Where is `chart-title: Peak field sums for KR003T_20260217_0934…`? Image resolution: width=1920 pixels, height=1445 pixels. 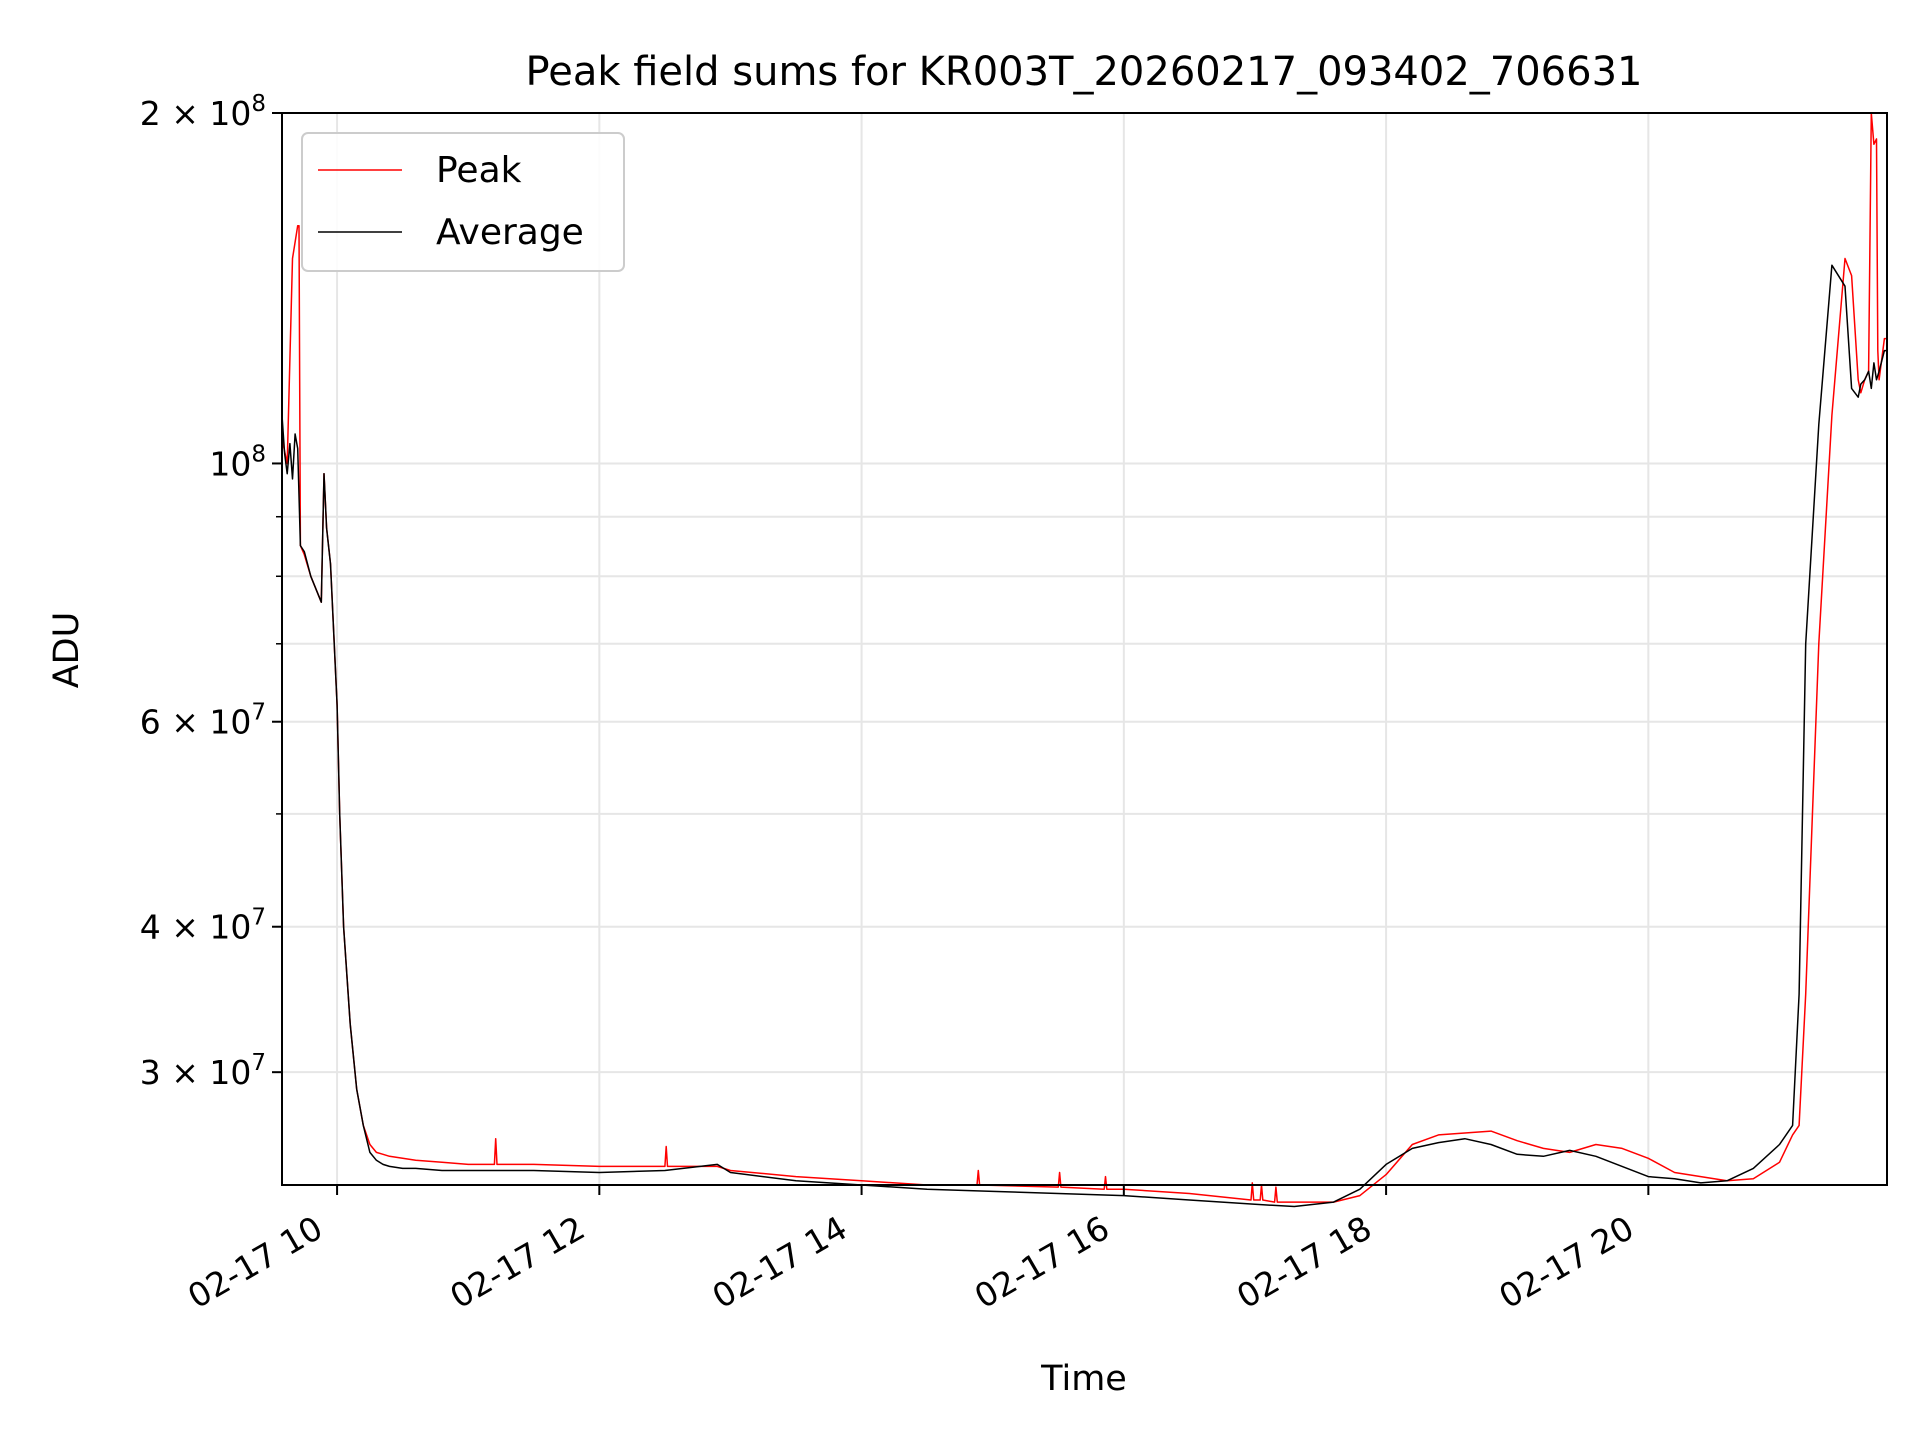 chart-title: Peak field sums for KR003T_20260217_0934… is located at coordinates (1084, 72).